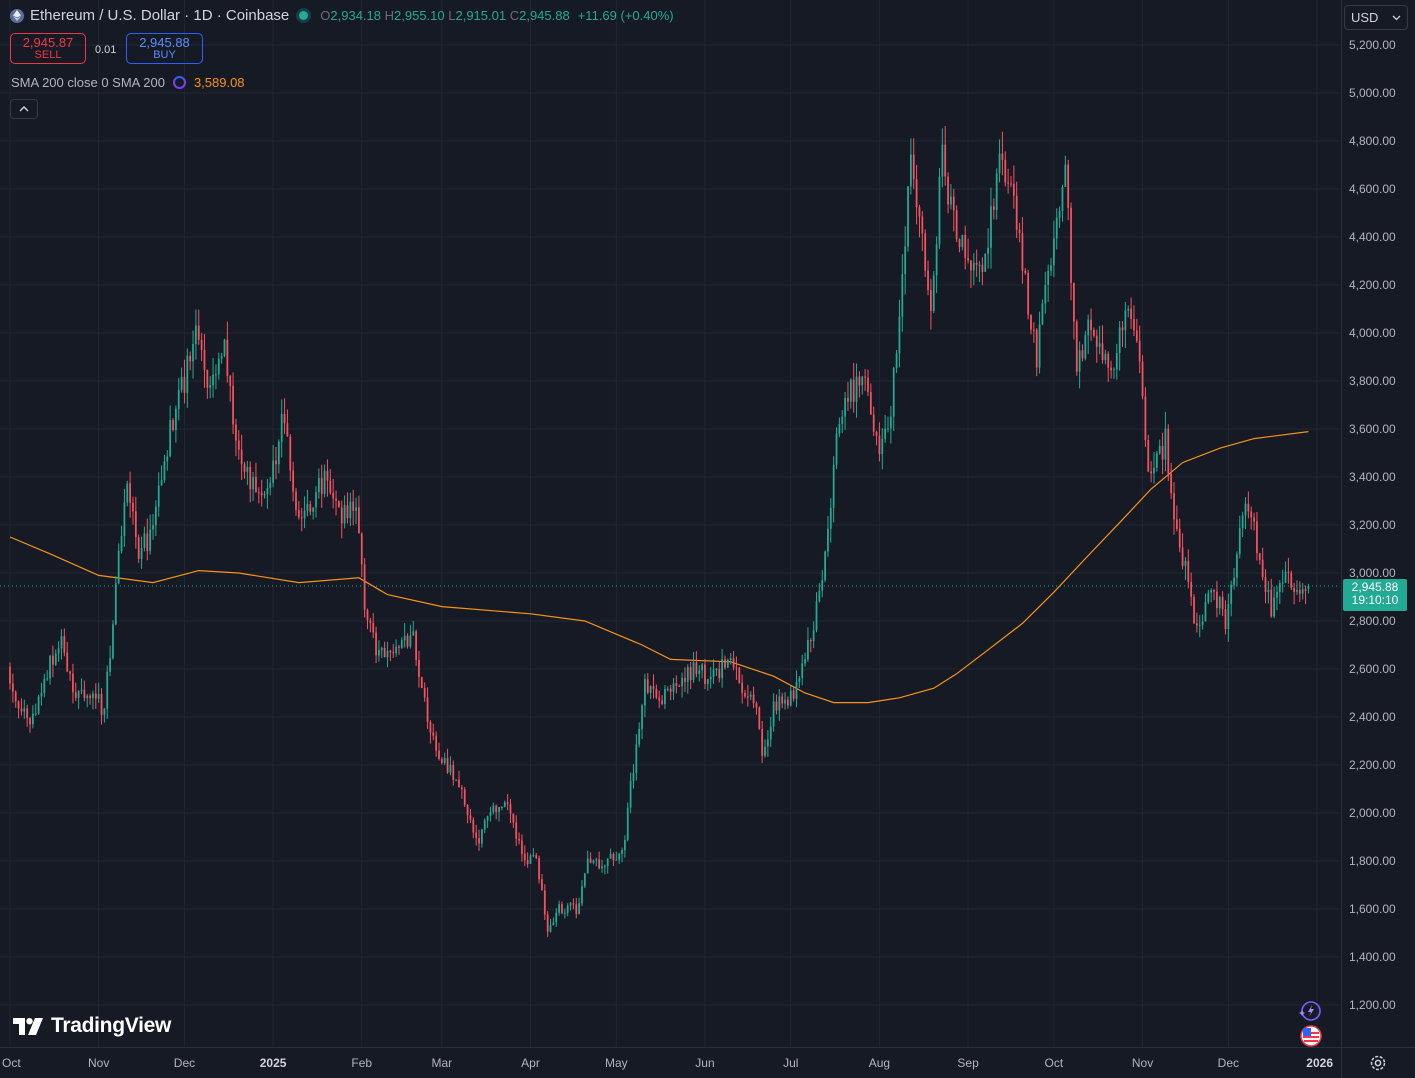 The width and height of the screenshot is (1415, 1078). What do you see at coordinates (88, 82) in the screenshot?
I see `indicator-name: SMA 200 close 0 SMA 200` at bounding box center [88, 82].